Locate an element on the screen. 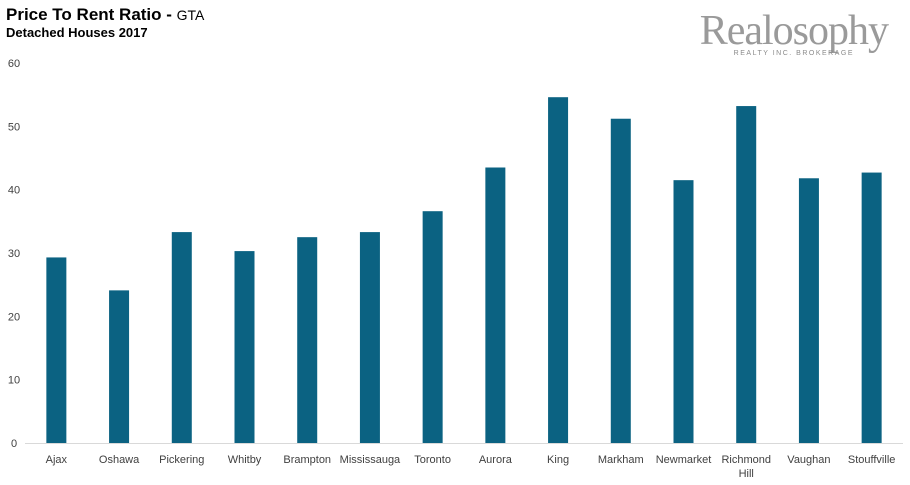 The height and width of the screenshot is (485, 910). x-tick-label: Brampton is located at coordinates (307, 460).